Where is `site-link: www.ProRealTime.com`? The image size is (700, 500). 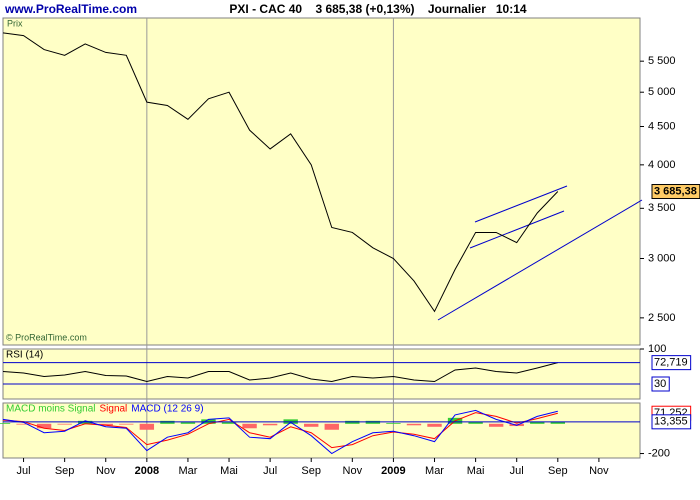 site-link: www.ProRealTime.com is located at coordinates (70, 9).